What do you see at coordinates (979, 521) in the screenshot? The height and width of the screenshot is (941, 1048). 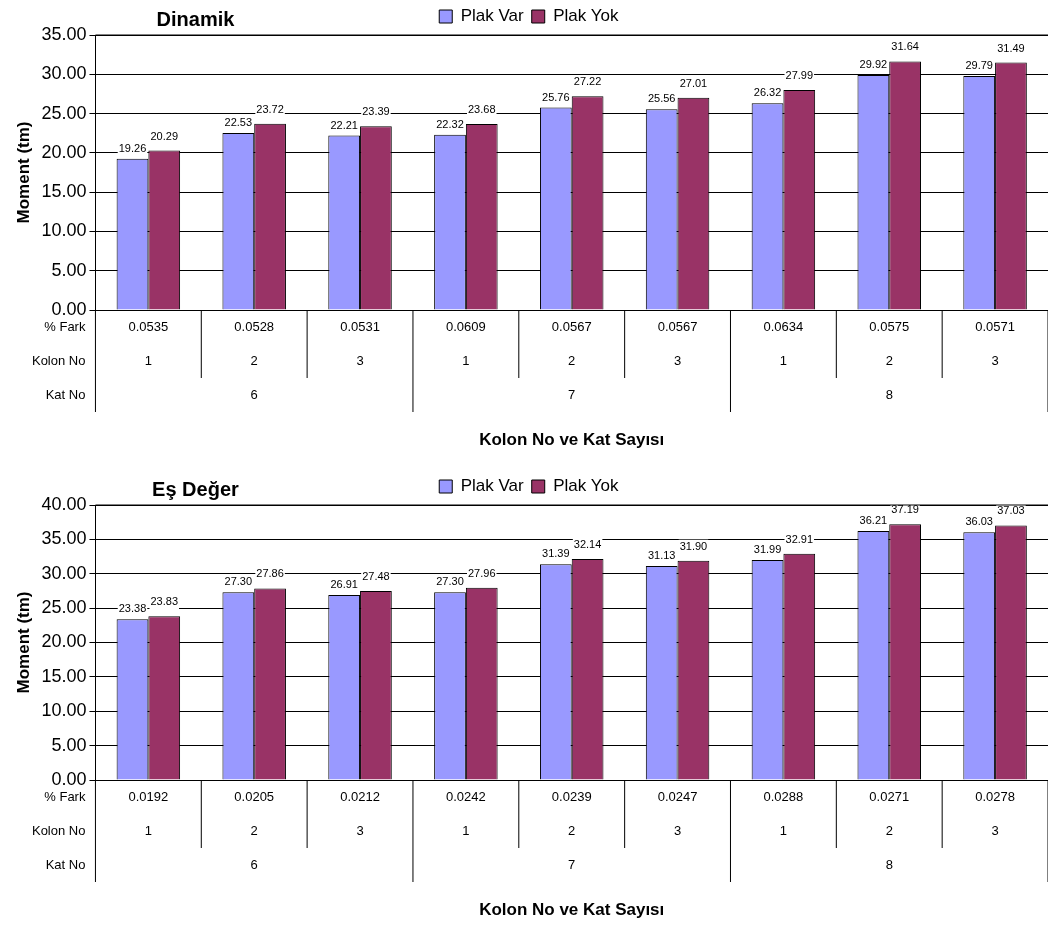 I see `data-label: 36.03` at bounding box center [979, 521].